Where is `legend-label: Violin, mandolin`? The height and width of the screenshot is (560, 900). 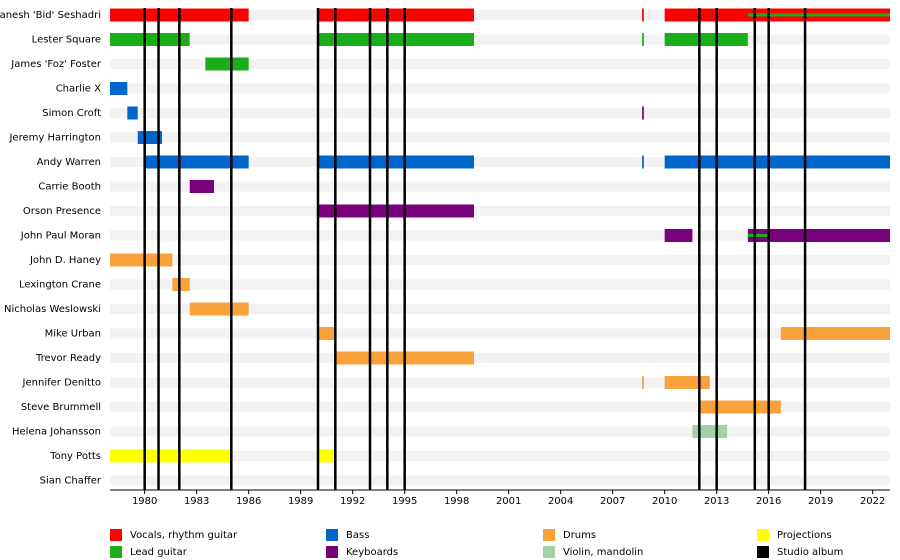 legend-label: Violin, mandolin is located at coordinates (603, 552).